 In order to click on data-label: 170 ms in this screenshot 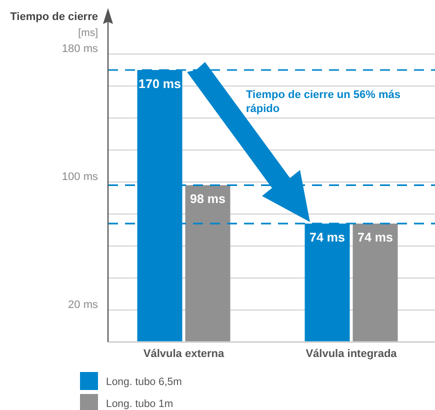, I will do `click(159, 84)`.